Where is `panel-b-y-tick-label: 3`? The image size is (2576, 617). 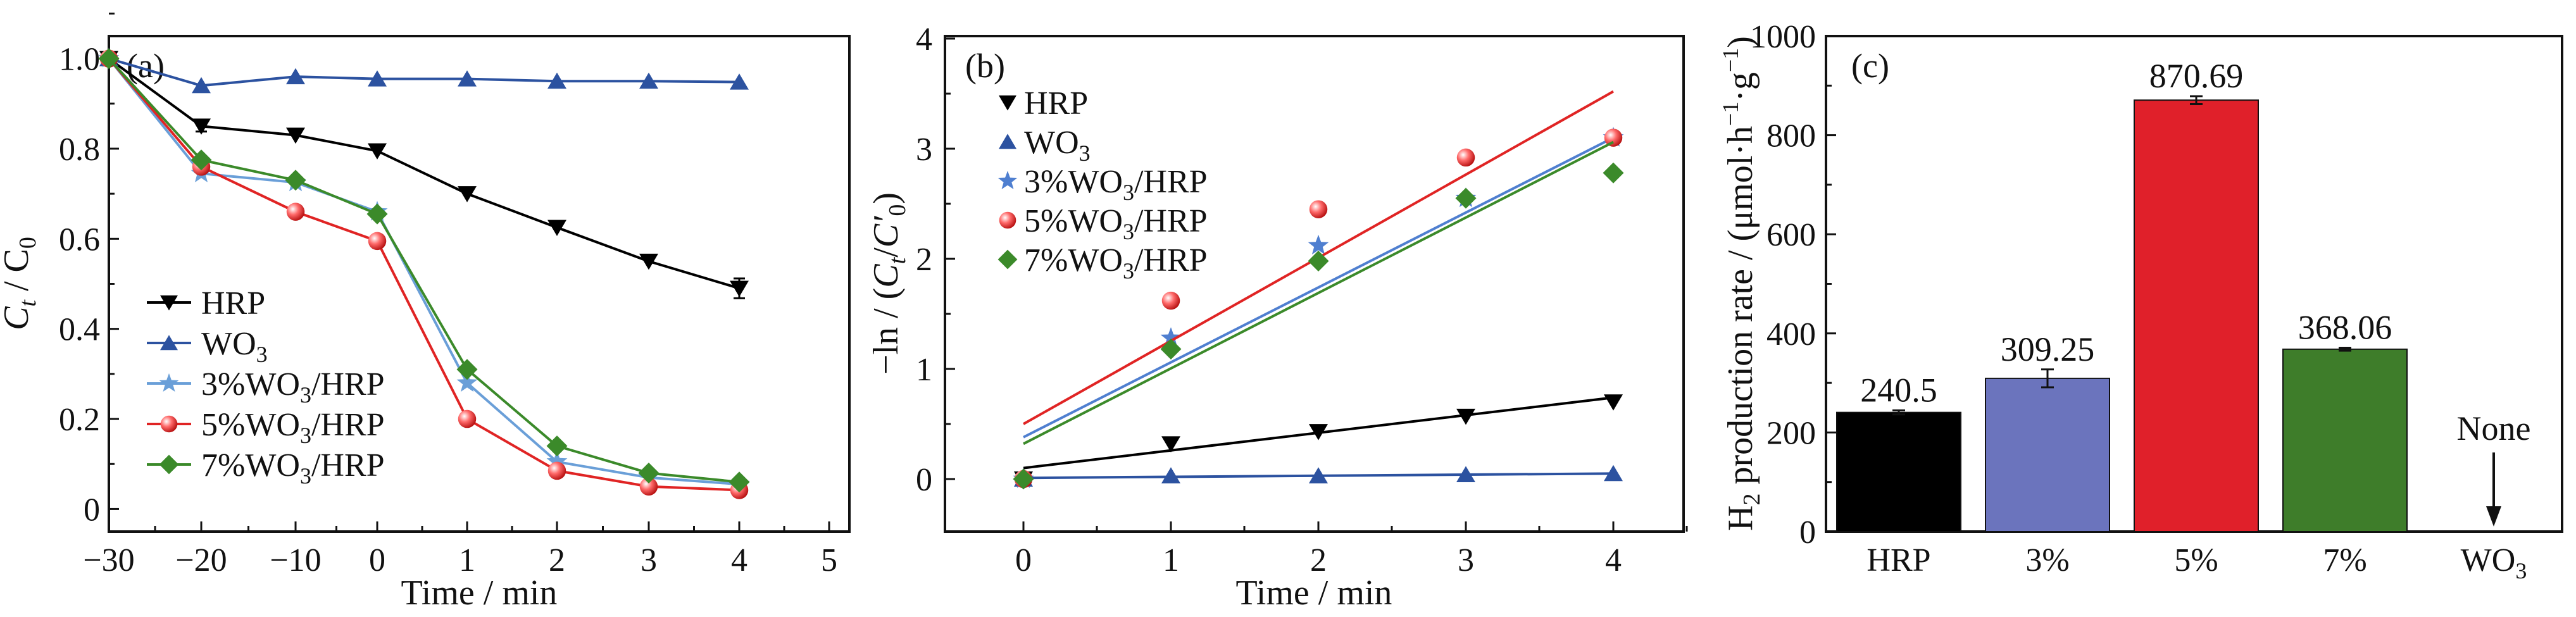 panel-b-y-tick-label: 3 is located at coordinates (924, 150).